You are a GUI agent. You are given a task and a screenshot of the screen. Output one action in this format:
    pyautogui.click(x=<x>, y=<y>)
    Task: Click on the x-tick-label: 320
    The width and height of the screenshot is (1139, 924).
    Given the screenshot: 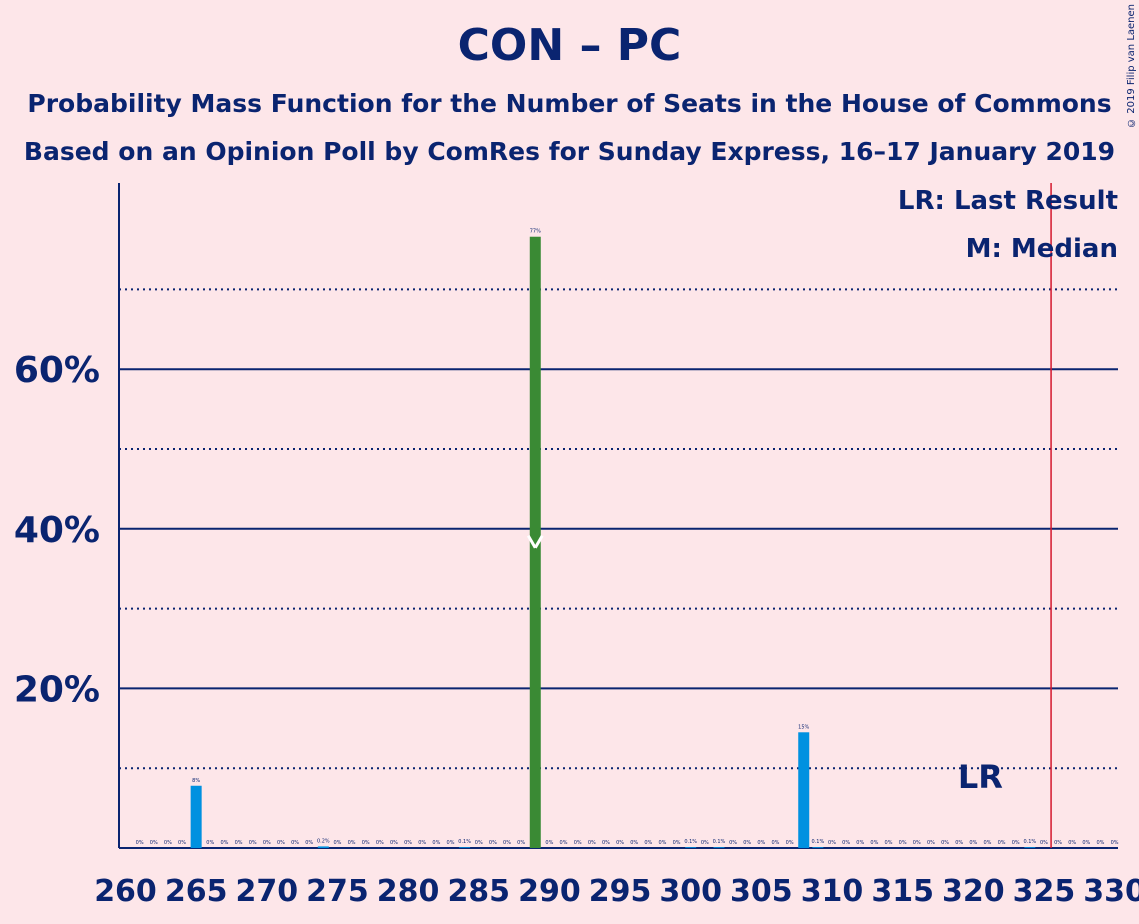 What is the action you would take?
    pyautogui.click(x=973, y=891)
    